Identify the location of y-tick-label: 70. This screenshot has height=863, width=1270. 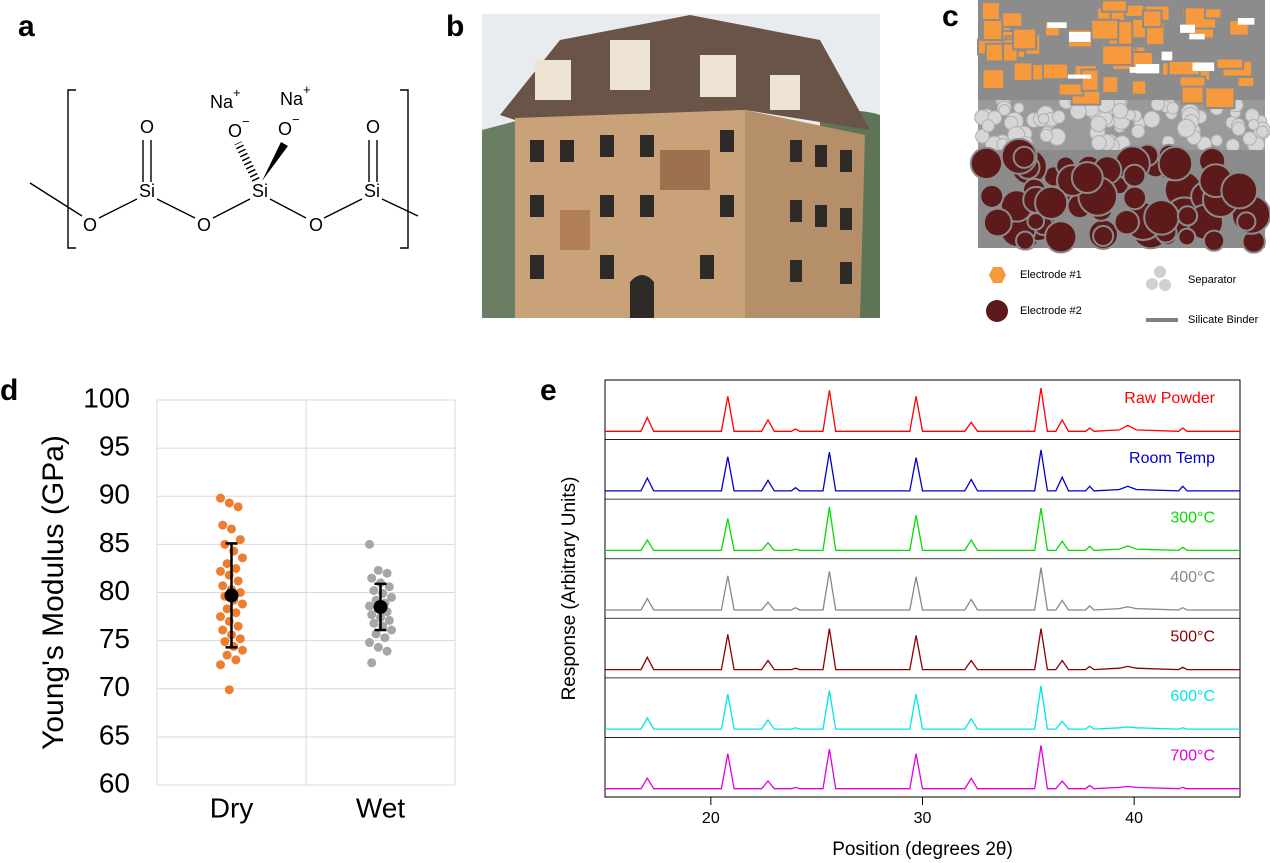
(114, 686).